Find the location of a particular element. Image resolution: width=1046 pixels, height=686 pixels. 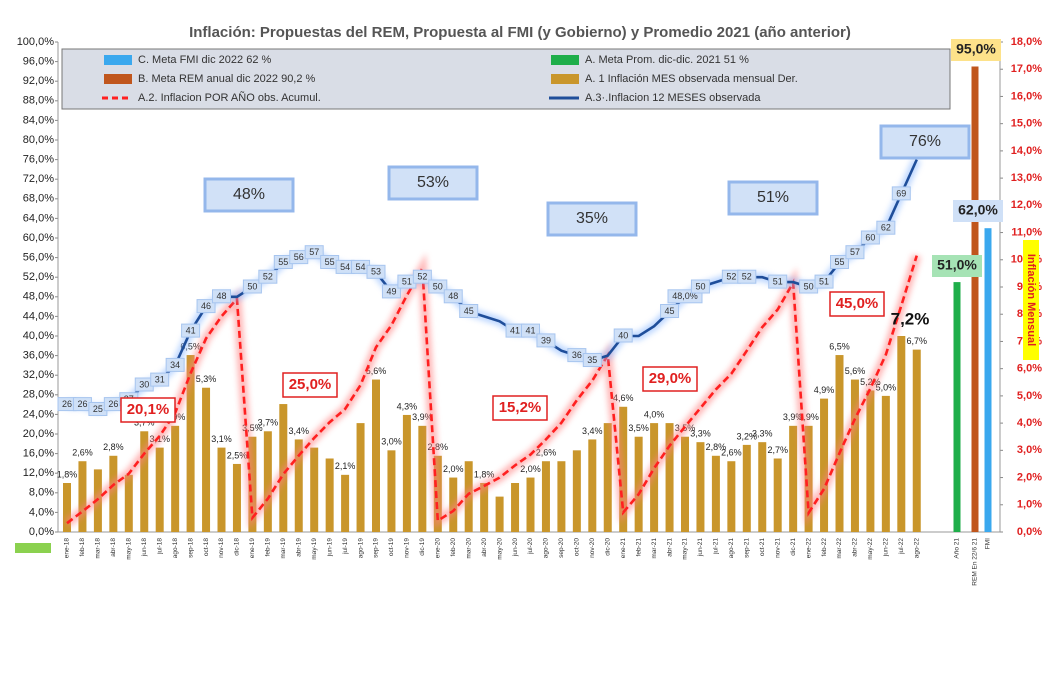

y2-title-text: Inflación Mensual is located at coordinates (1031, 300).